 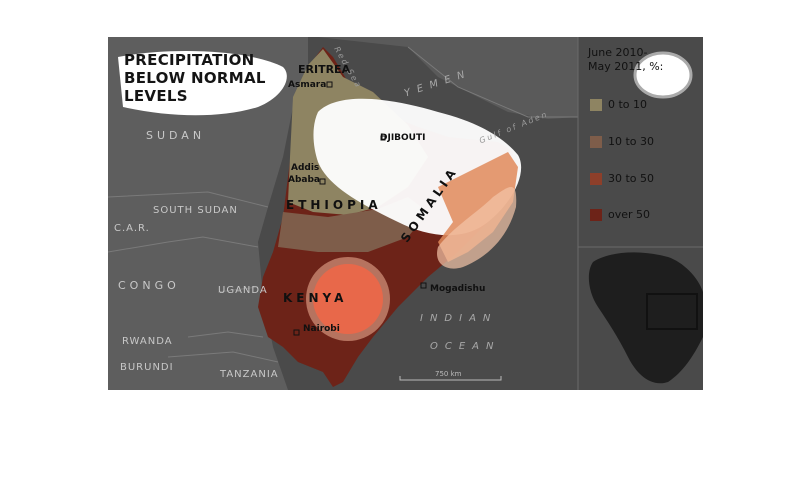 I want to click on map-title-line-1: PRECIPITATION, so click(x=189, y=60).